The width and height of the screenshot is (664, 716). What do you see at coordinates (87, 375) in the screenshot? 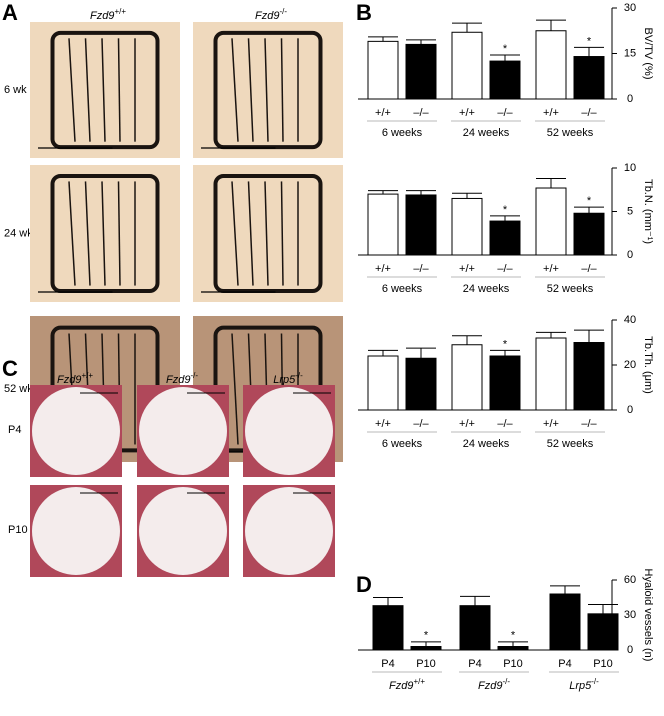
I see `genotype: +/+` at bounding box center [87, 375].